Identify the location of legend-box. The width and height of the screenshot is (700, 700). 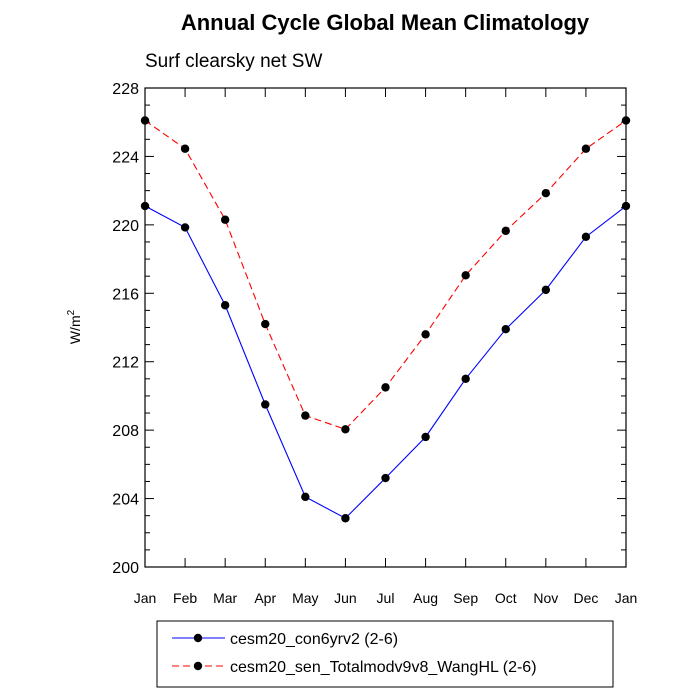
(385, 654).